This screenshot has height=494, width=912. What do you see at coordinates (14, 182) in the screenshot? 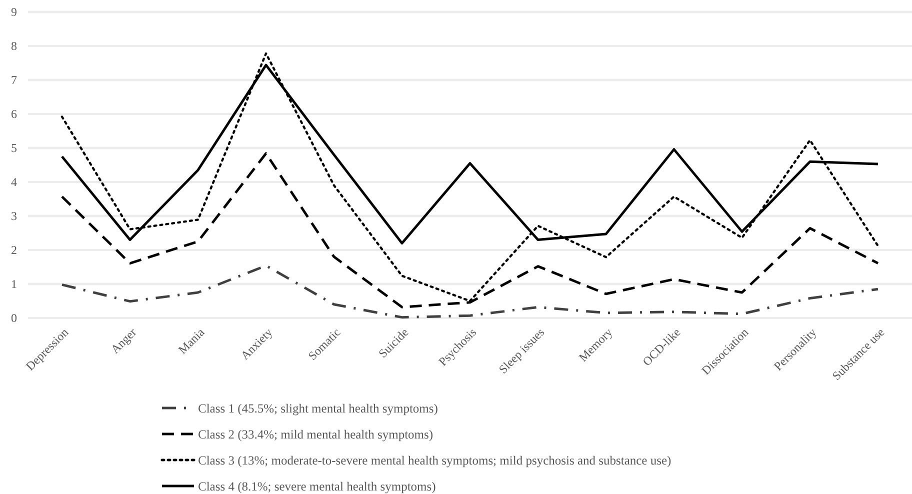
I see `y-tick-label: 4` at bounding box center [14, 182].